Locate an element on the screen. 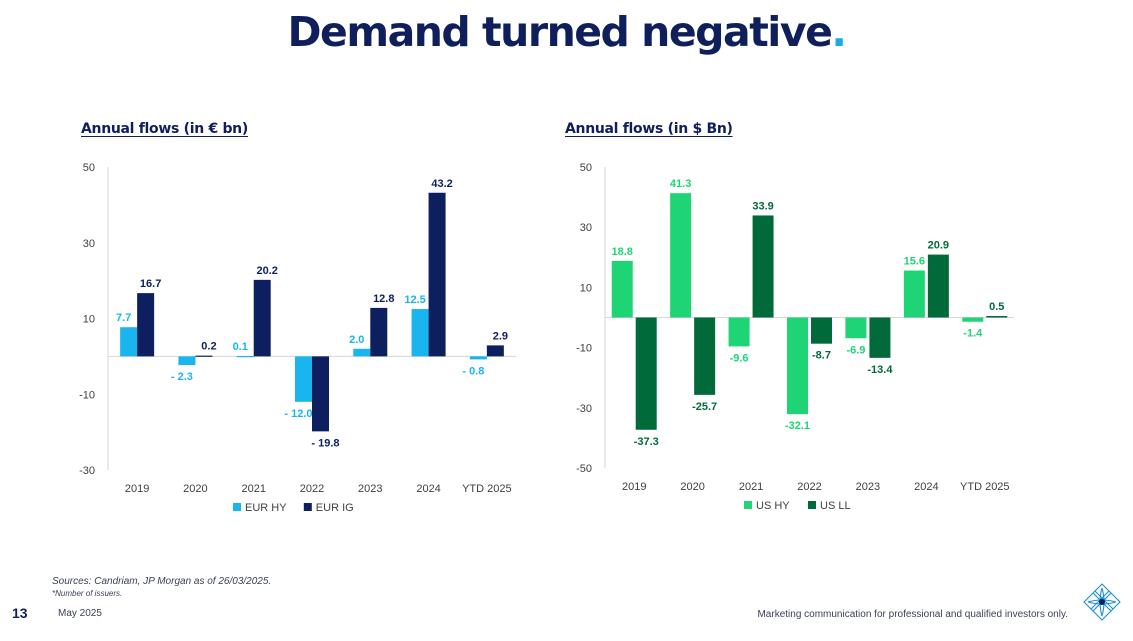 The height and width of the screenshot is (641, 1133). data-label: -25.7 is located at coordinates (704, 407).